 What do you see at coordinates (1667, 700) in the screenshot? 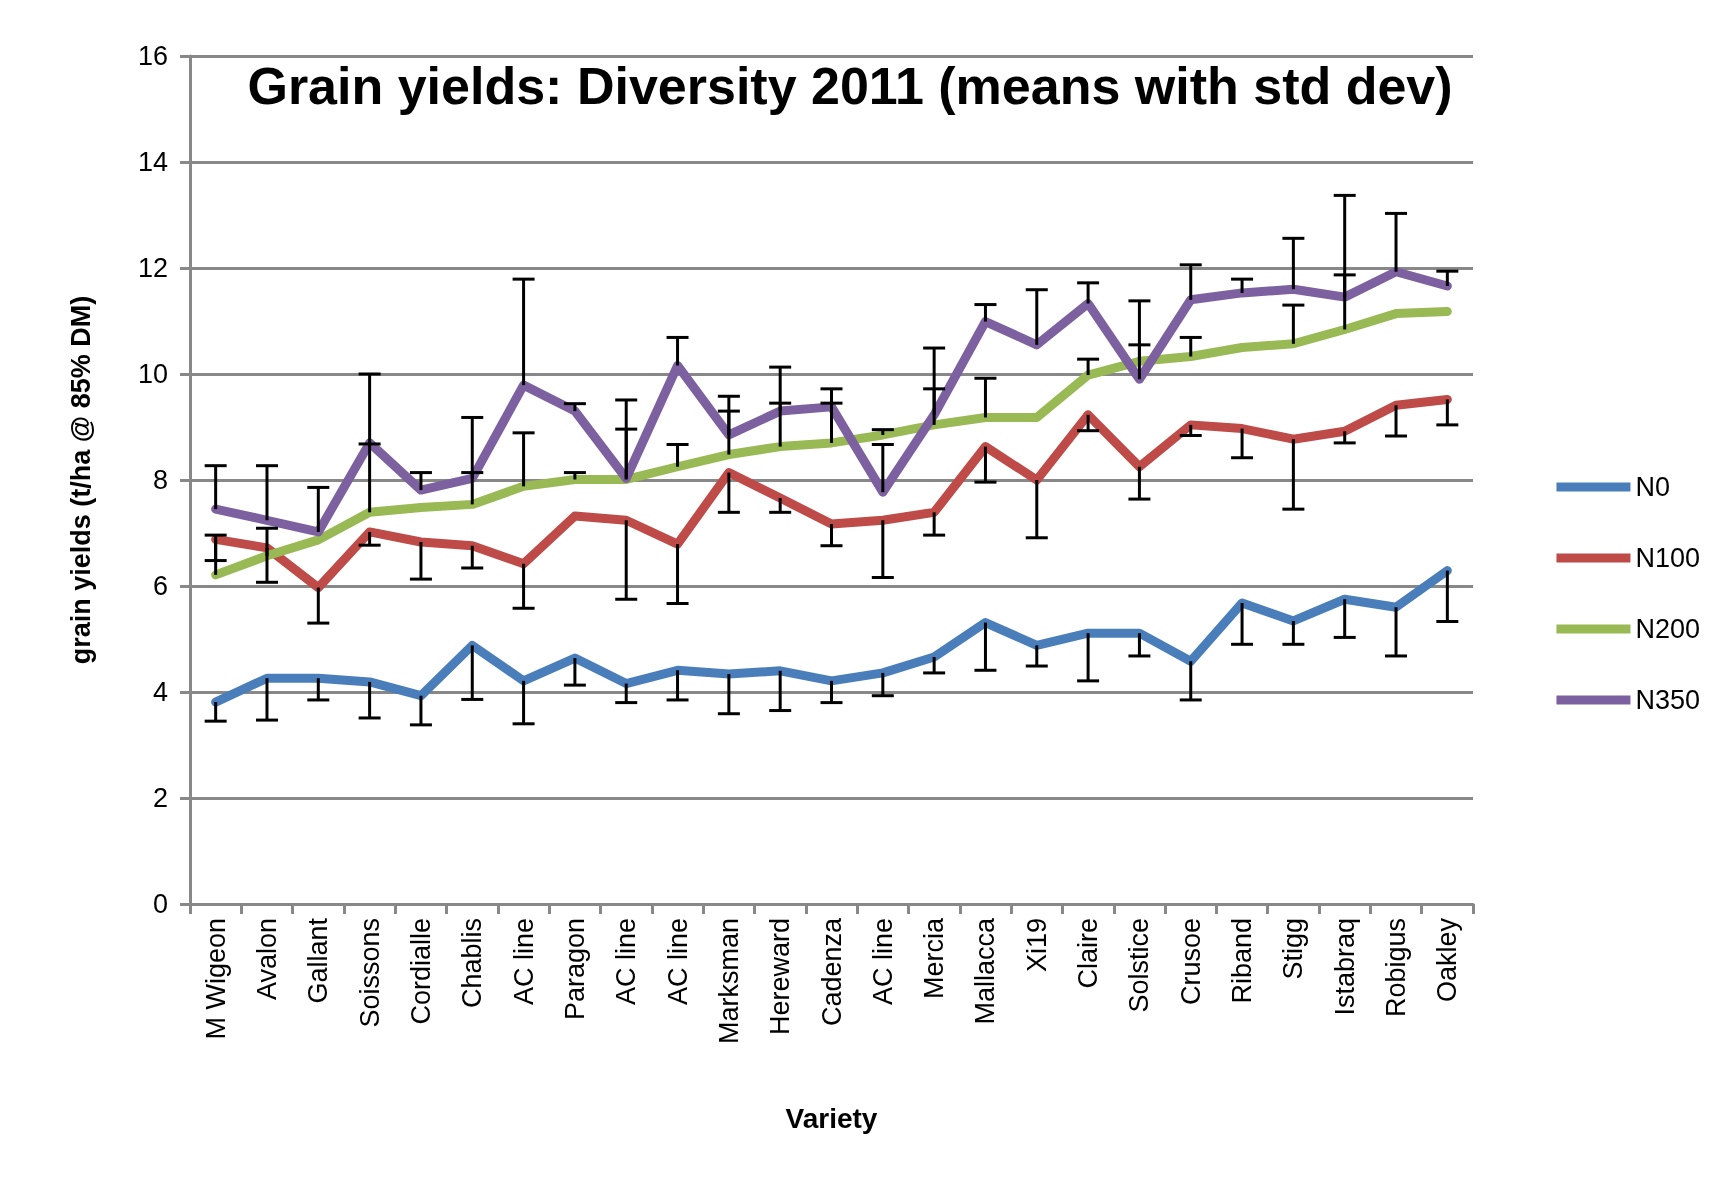
I see `legend-label: N350` at bounding box center [1667, 700].